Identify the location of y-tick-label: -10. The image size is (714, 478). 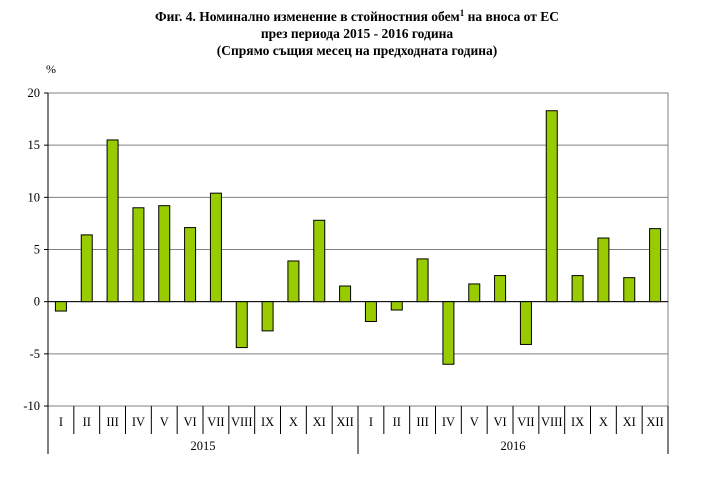
(31, 406).